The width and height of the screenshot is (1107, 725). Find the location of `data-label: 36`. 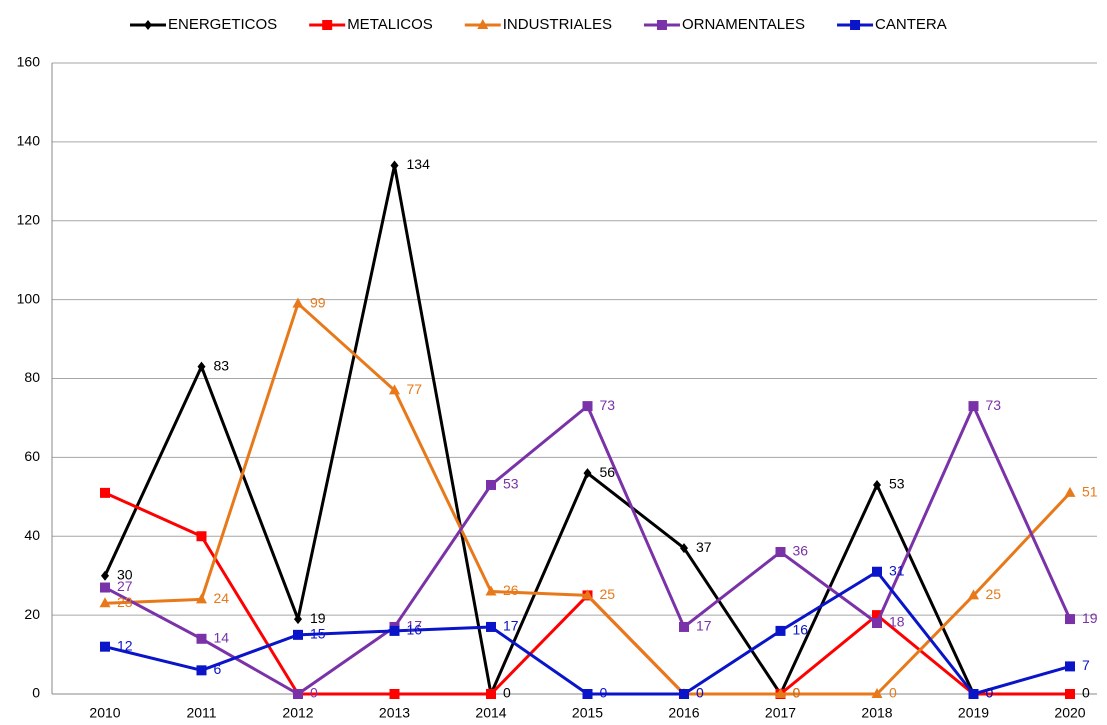

data-label: 36 is located at coordinates (801, 551).